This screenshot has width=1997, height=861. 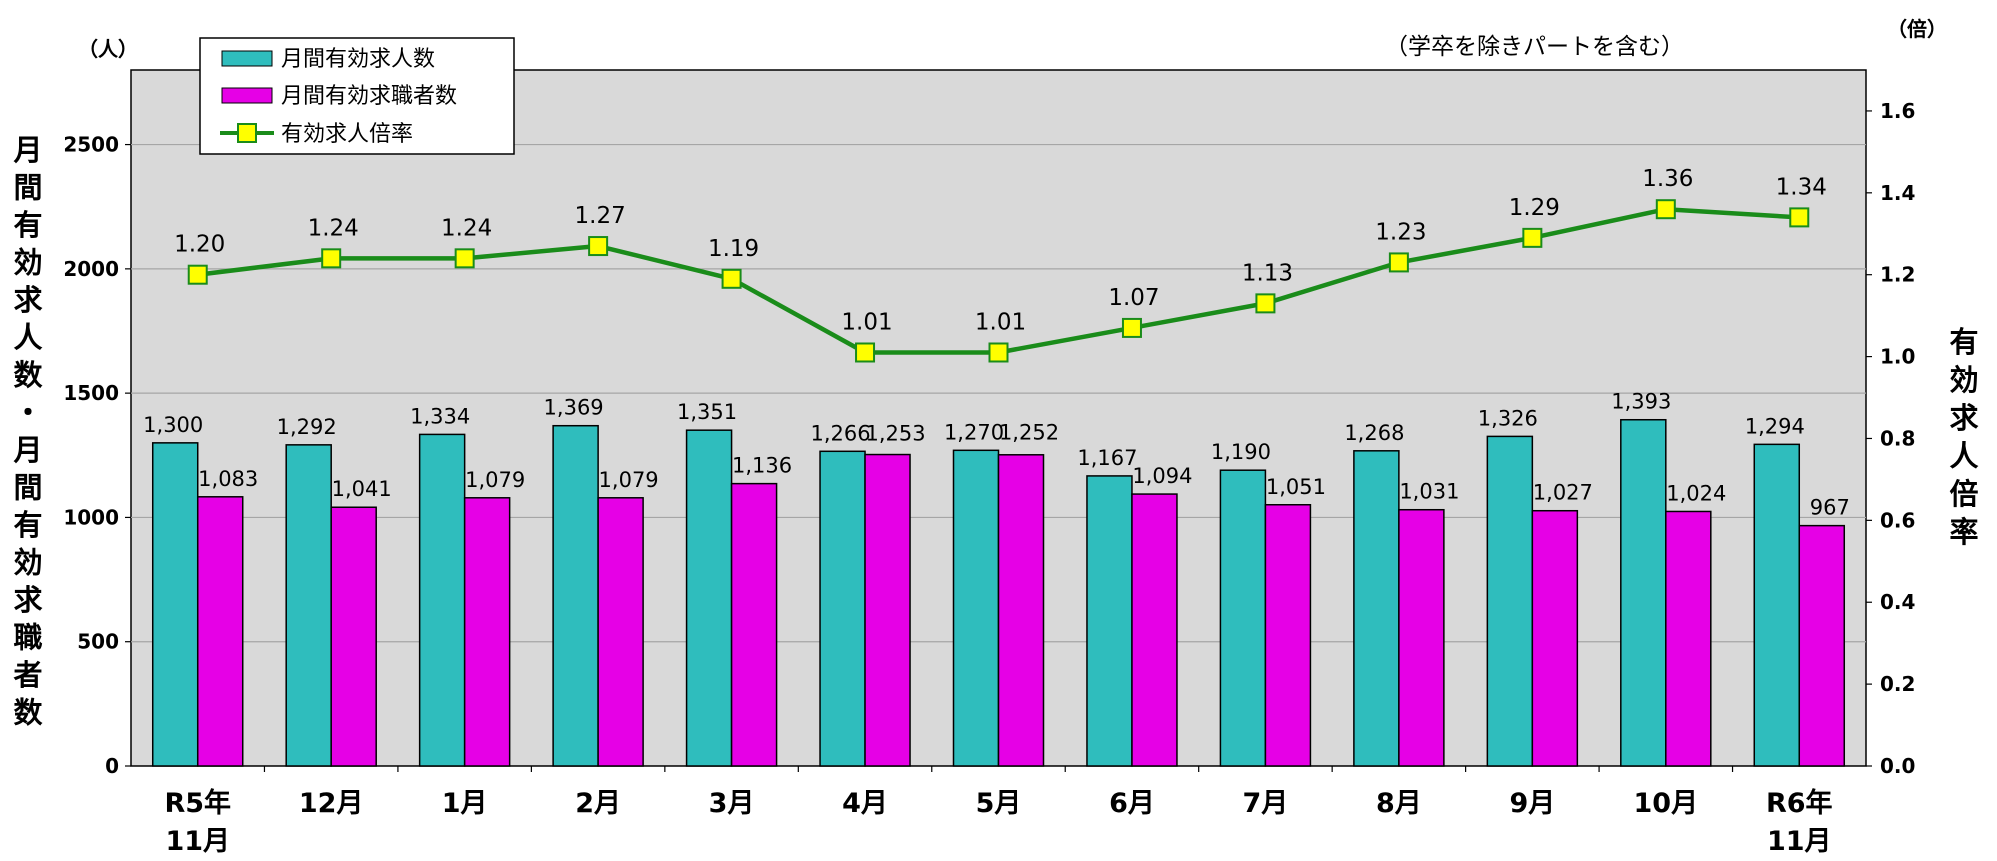 I want to click on legend-label-ratio: 有効求人倍率, so click(x=347, y=134).